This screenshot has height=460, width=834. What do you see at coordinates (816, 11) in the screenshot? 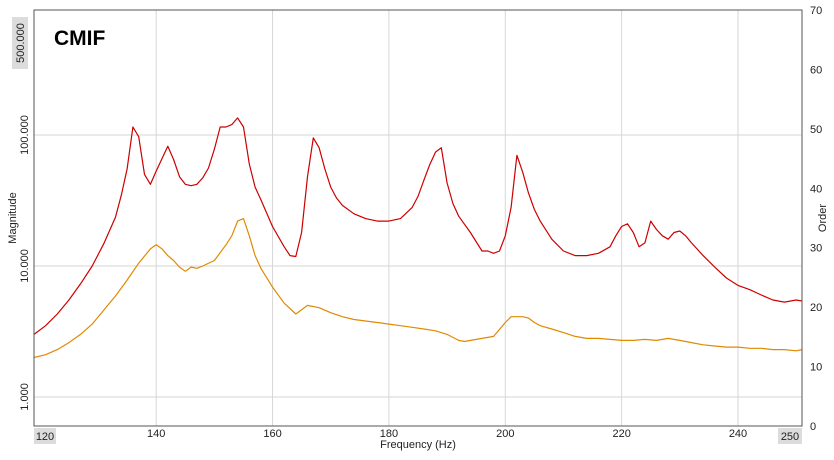
I see `y2-tick-label: 70` at bounding box center [816, 11].